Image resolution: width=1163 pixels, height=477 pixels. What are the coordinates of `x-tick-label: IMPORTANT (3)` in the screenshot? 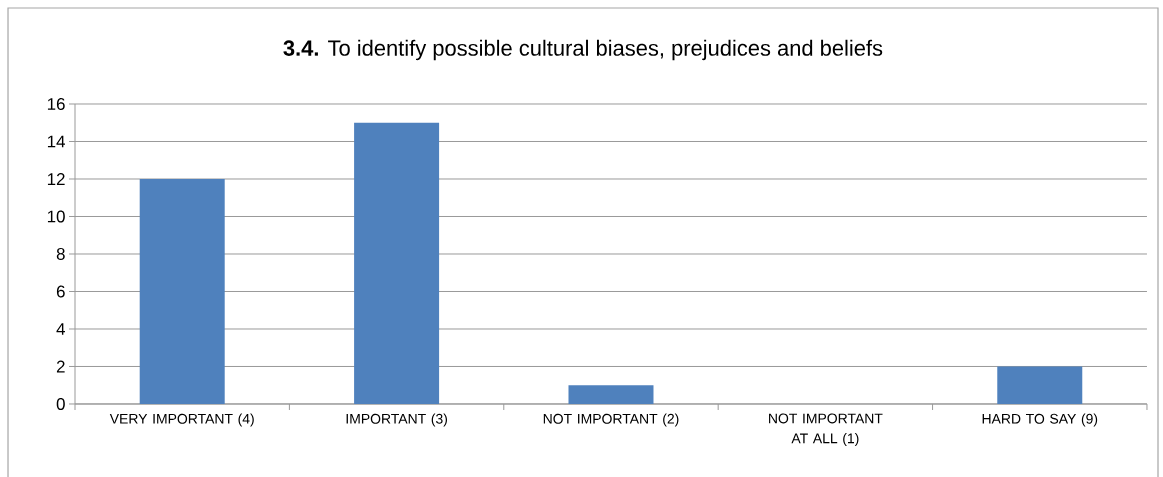 It's located at (397, 420).